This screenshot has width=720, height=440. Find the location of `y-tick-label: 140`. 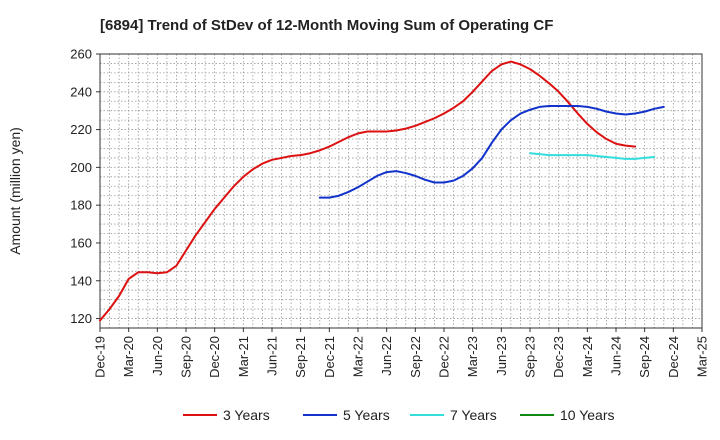

y-tick-label: 140 is located at coordinates (81, 280).